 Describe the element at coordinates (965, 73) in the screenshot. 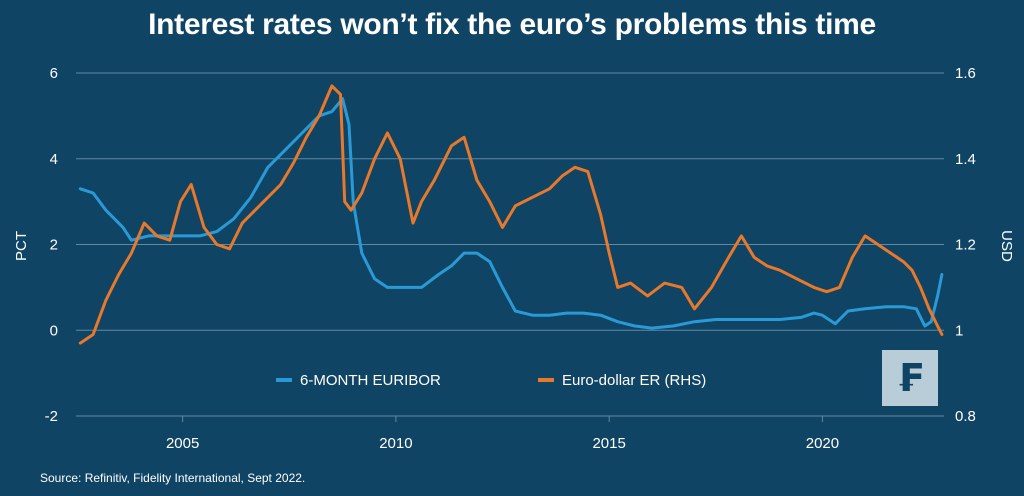

I see `y2-tick-label: 1.6` at that location.